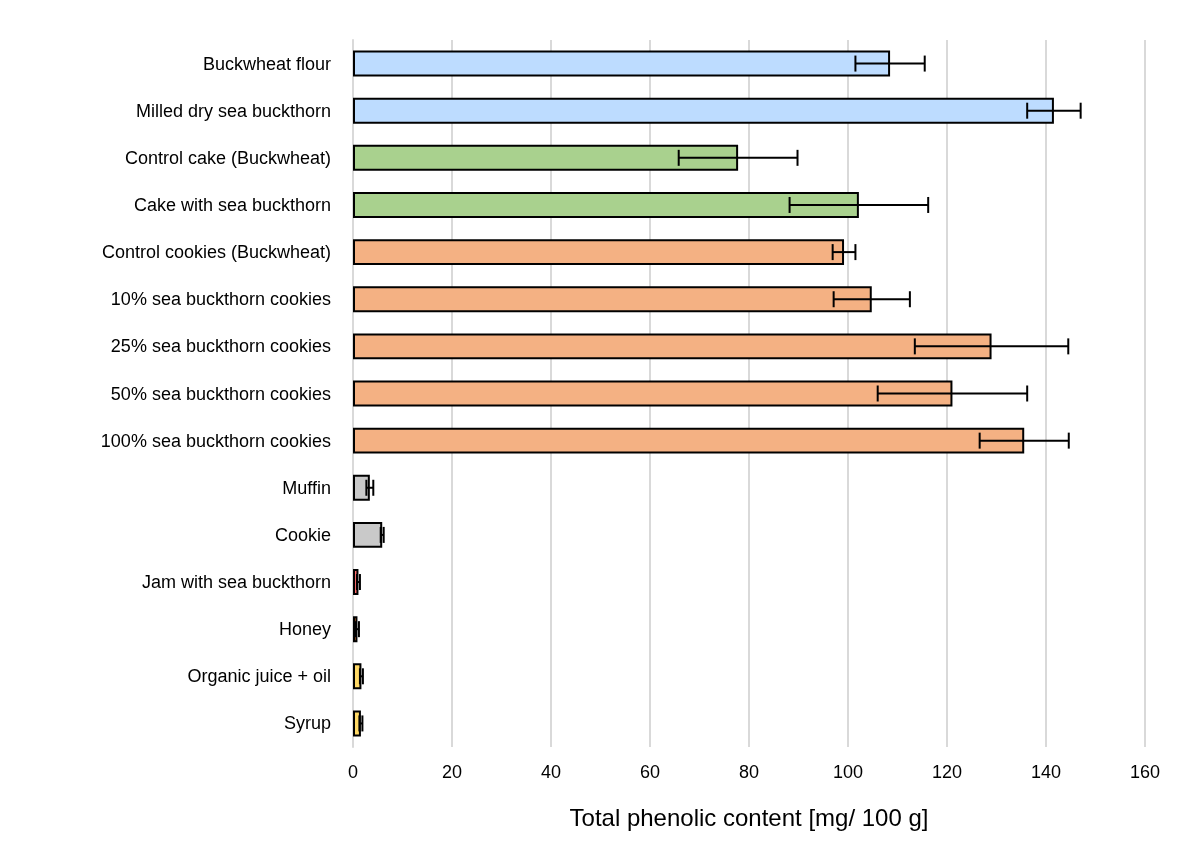 Image resolution: width=1188 pixels, height=852 pixels. I want to click on x-tick-label: 160, so click(1145, 772).